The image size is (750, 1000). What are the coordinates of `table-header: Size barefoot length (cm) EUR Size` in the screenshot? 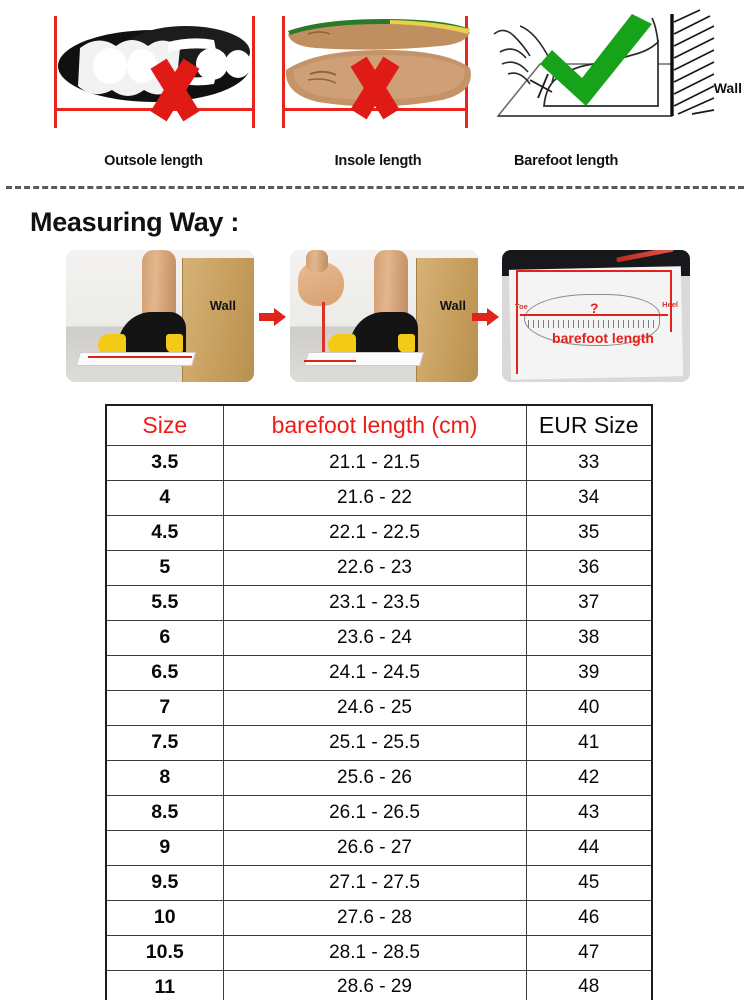 It's located at (379, 425).